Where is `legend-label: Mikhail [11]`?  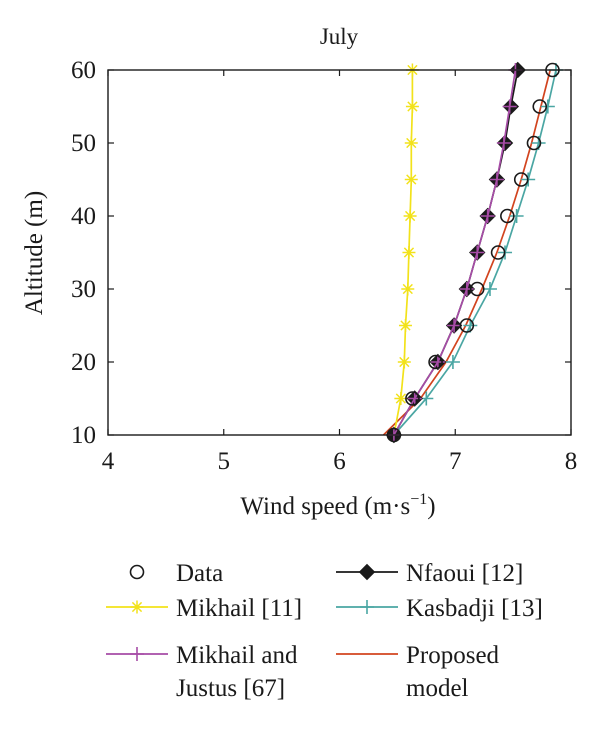 legend-label: Mikhail [11] is located at coordinates (239, 608).